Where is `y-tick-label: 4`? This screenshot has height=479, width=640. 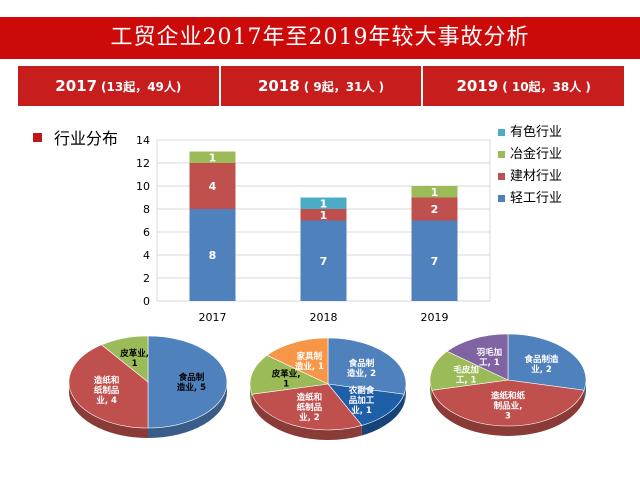
y-tick-label: 4 is located at coordinates (146, 255).